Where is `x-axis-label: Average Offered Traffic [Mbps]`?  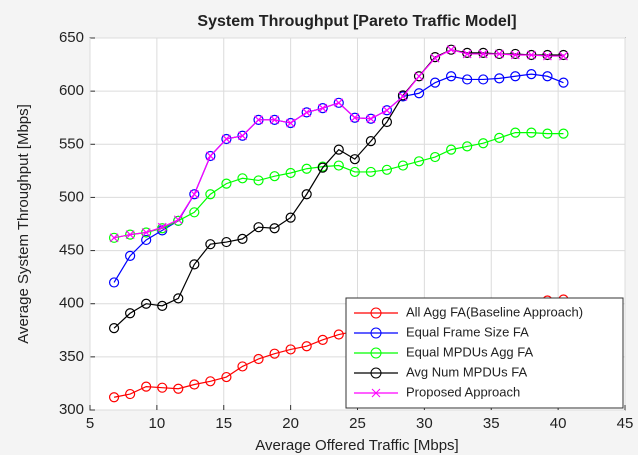 x-axis-label: Average Offered Traffic [Mbps] is located at coordinates (356, 445).